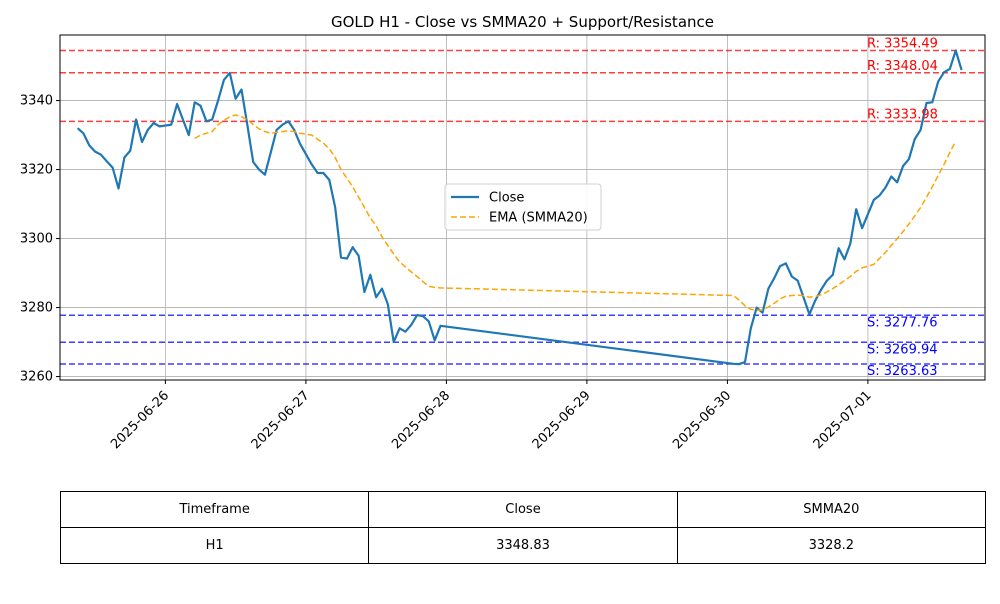 This screenshot has height=604, width=1000. Describe the element at coordinates (36, 308) in the screenshot. I see `y-tick-label: 3280` at that location.